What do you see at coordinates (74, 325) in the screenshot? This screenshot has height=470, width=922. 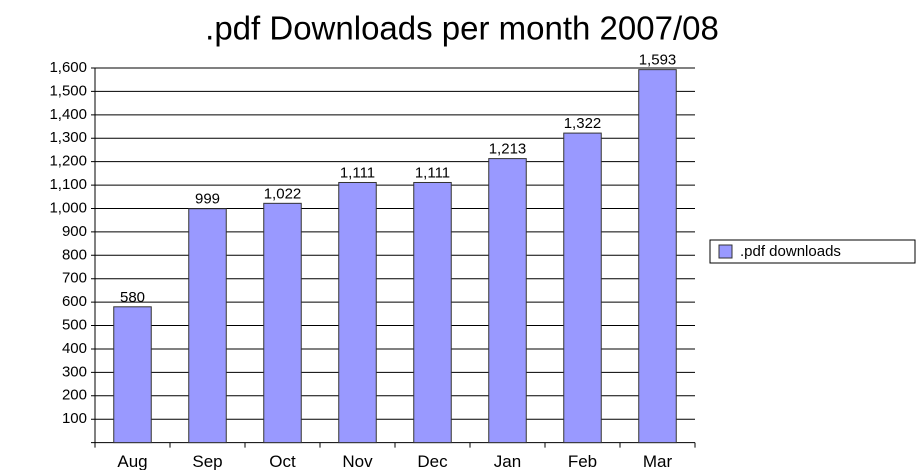 I see `y-tick-label: 500` at bounding box center [74, 325].